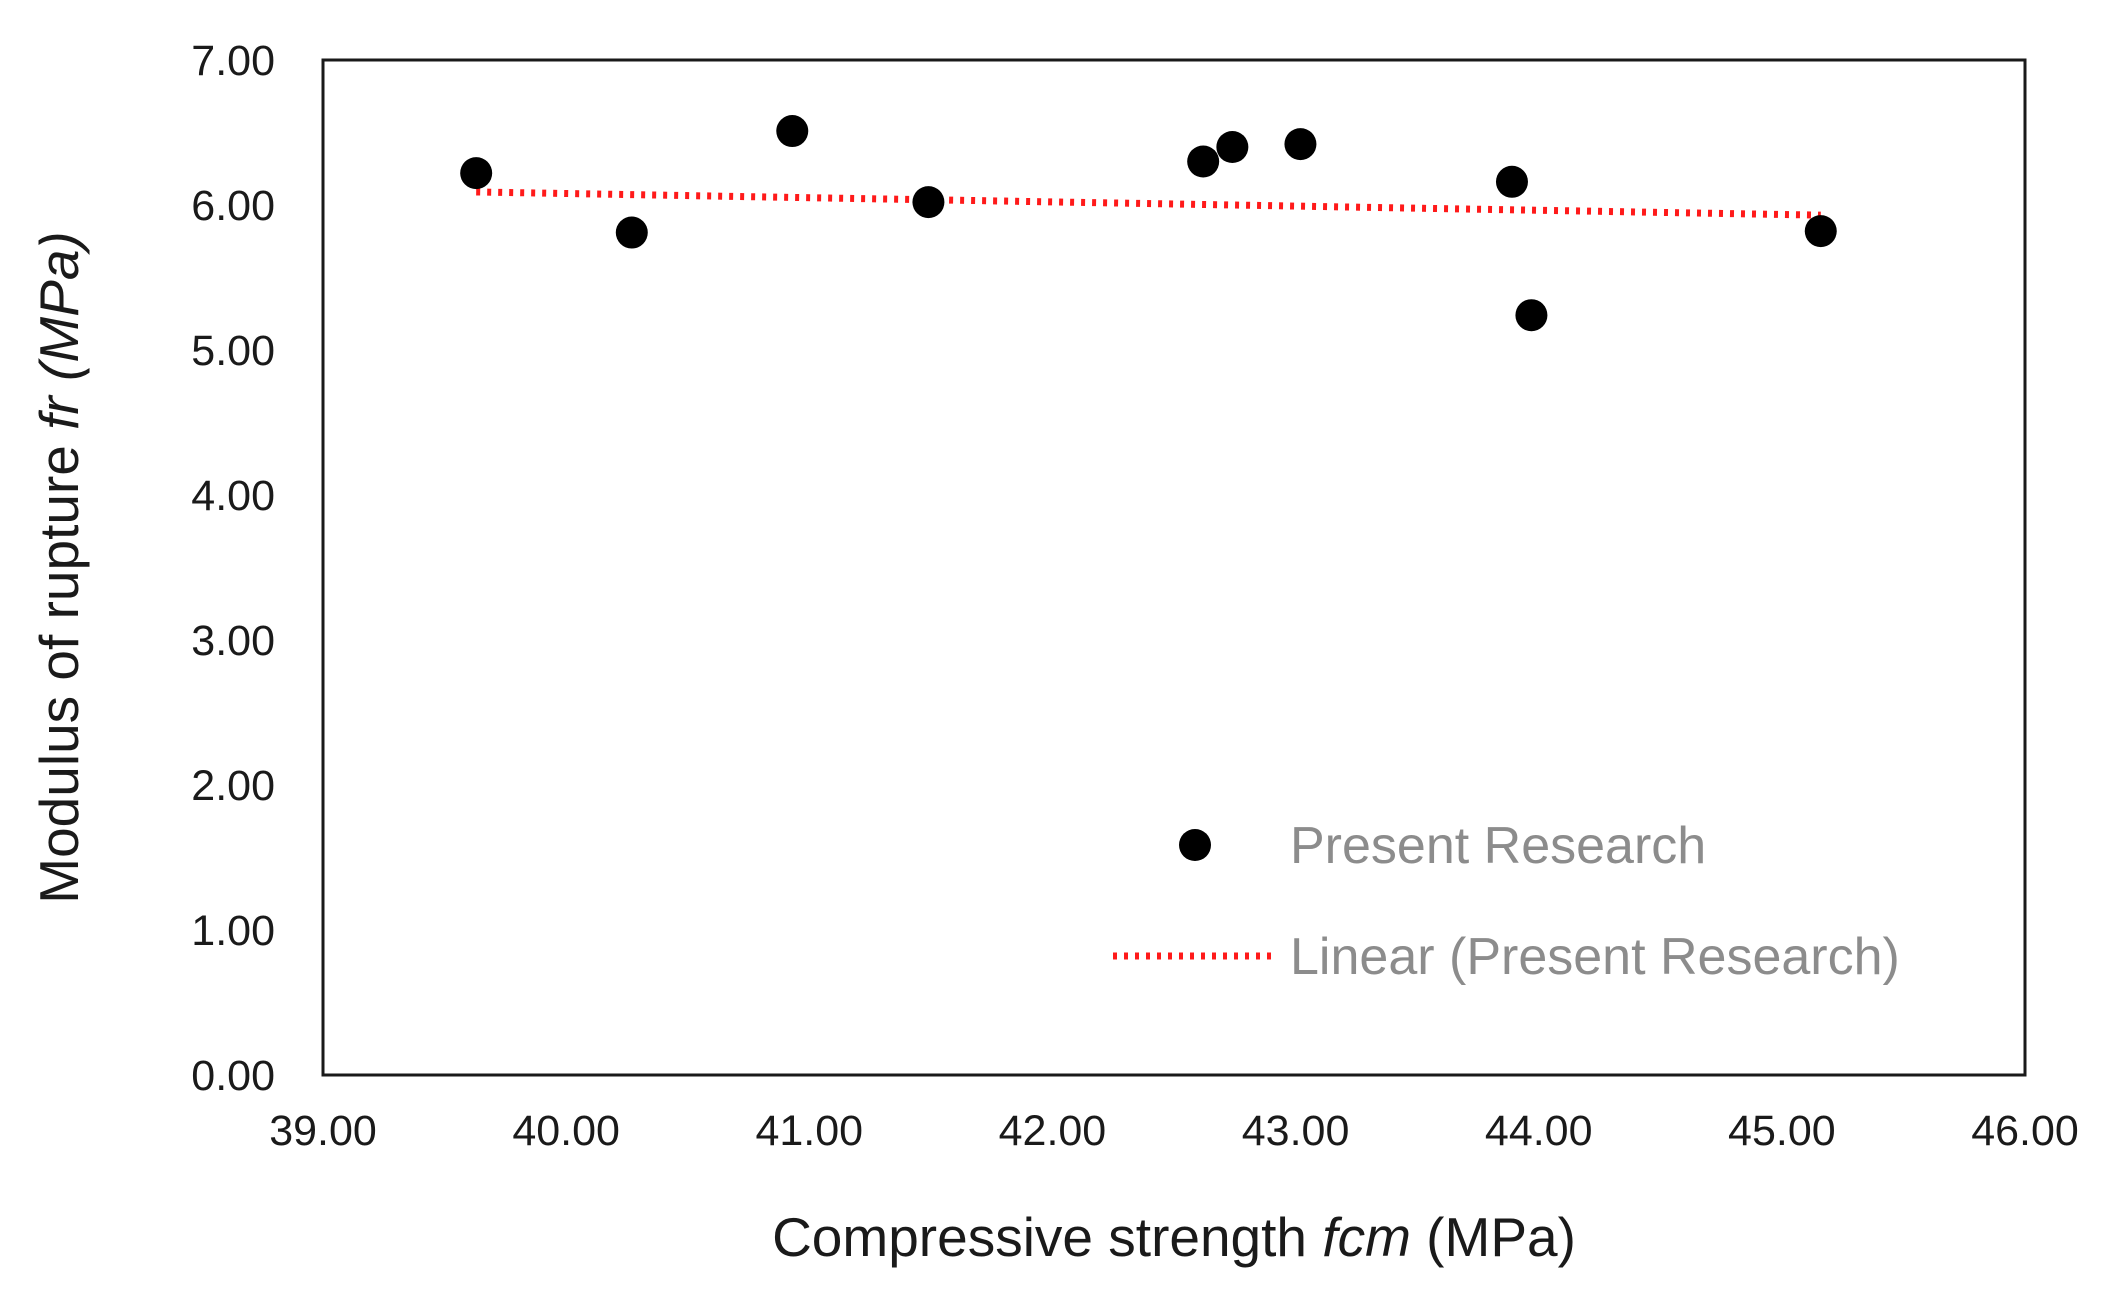  I want to click on y-axis-title-symbol: fr (MPa), so click(59, 330).